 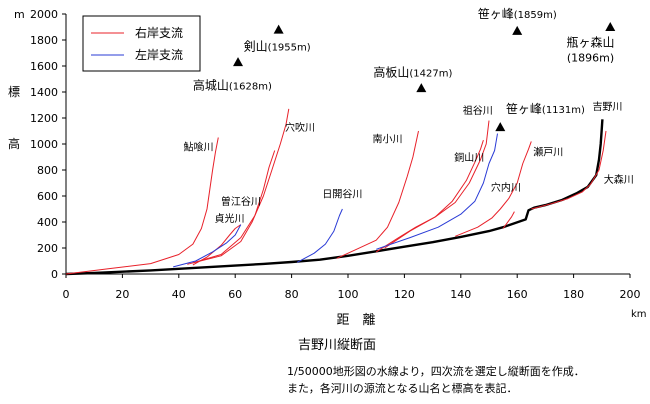 What do you see at coordinates (44, 144) in the screenshot?
I see `y-tick-label: 1000` at bounding box center [44, 144].